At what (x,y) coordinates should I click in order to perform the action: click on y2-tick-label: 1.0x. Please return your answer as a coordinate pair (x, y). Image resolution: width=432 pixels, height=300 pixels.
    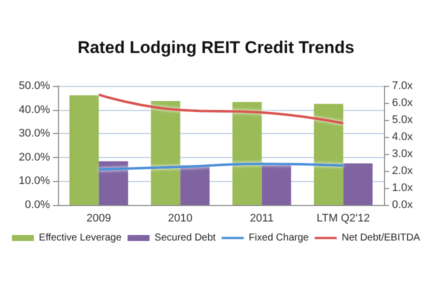
    Looking at the image, I should click on (403, 188).